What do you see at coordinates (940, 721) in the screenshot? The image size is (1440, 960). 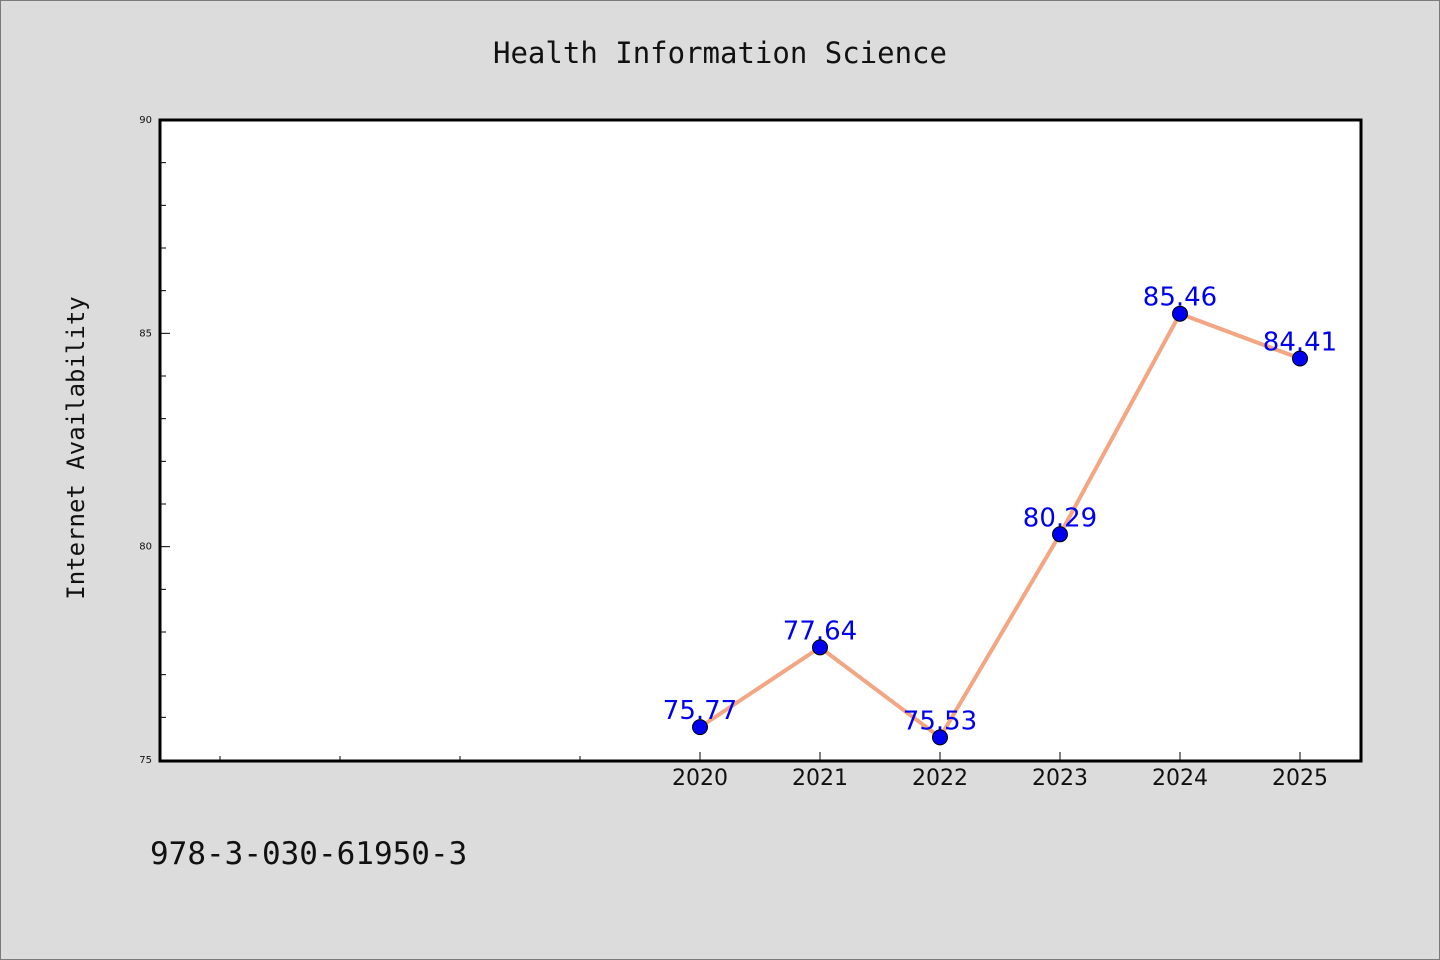 I see `data-label: 75.53` at bounding box center [940, 721].